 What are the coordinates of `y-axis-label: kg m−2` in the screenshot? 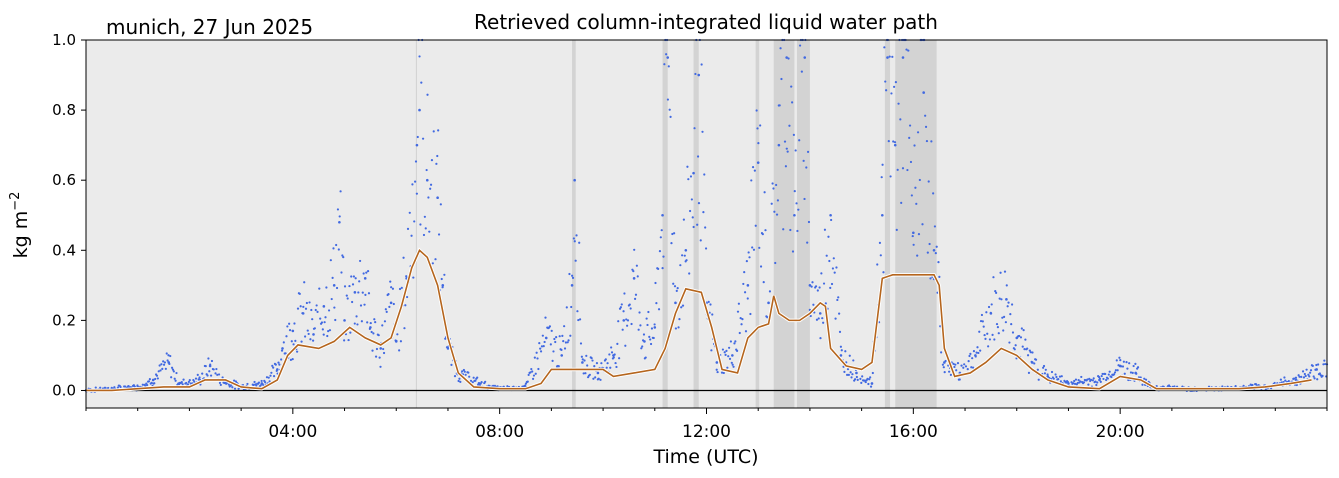 It's located at (20, 225).